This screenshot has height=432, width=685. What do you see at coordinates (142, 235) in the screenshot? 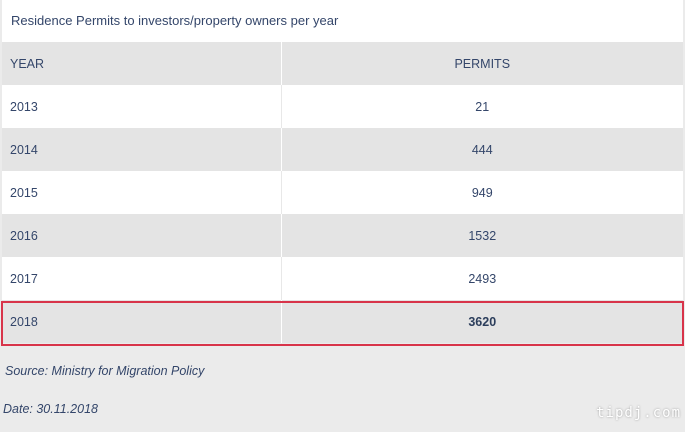
I see `year-cell: 2016` at bounding box center [142, 235].